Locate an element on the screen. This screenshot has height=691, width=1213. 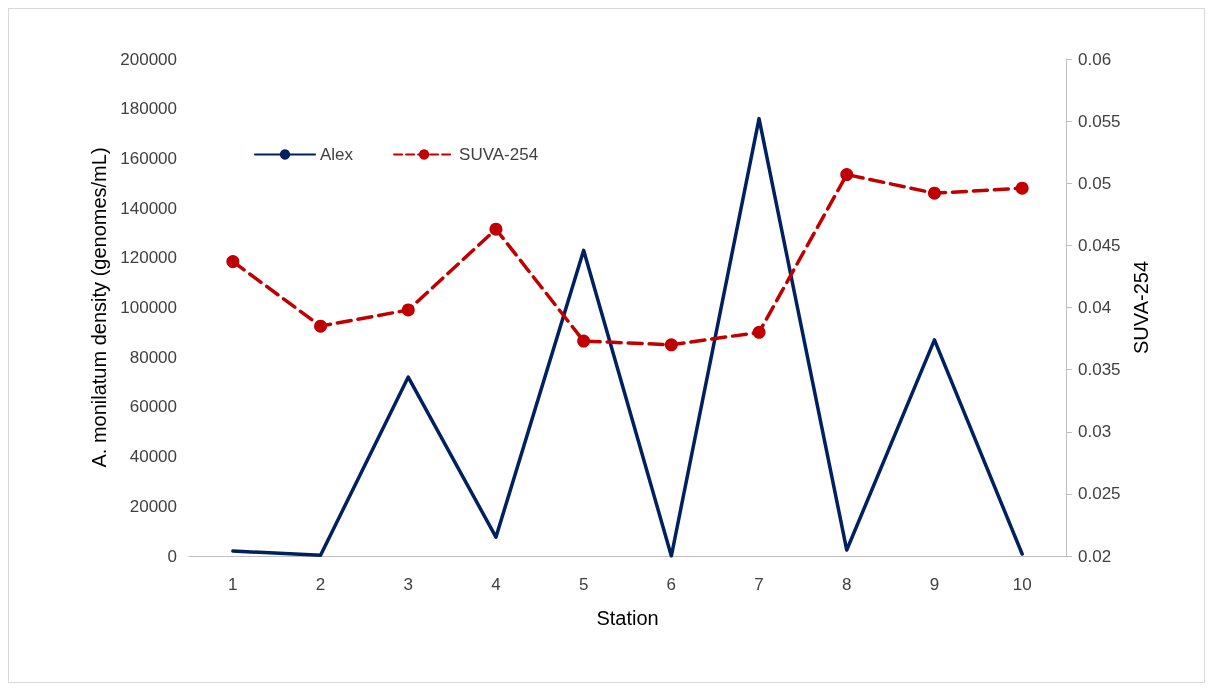
y-tick-label: 200000 is located at coordinates (148, 59).